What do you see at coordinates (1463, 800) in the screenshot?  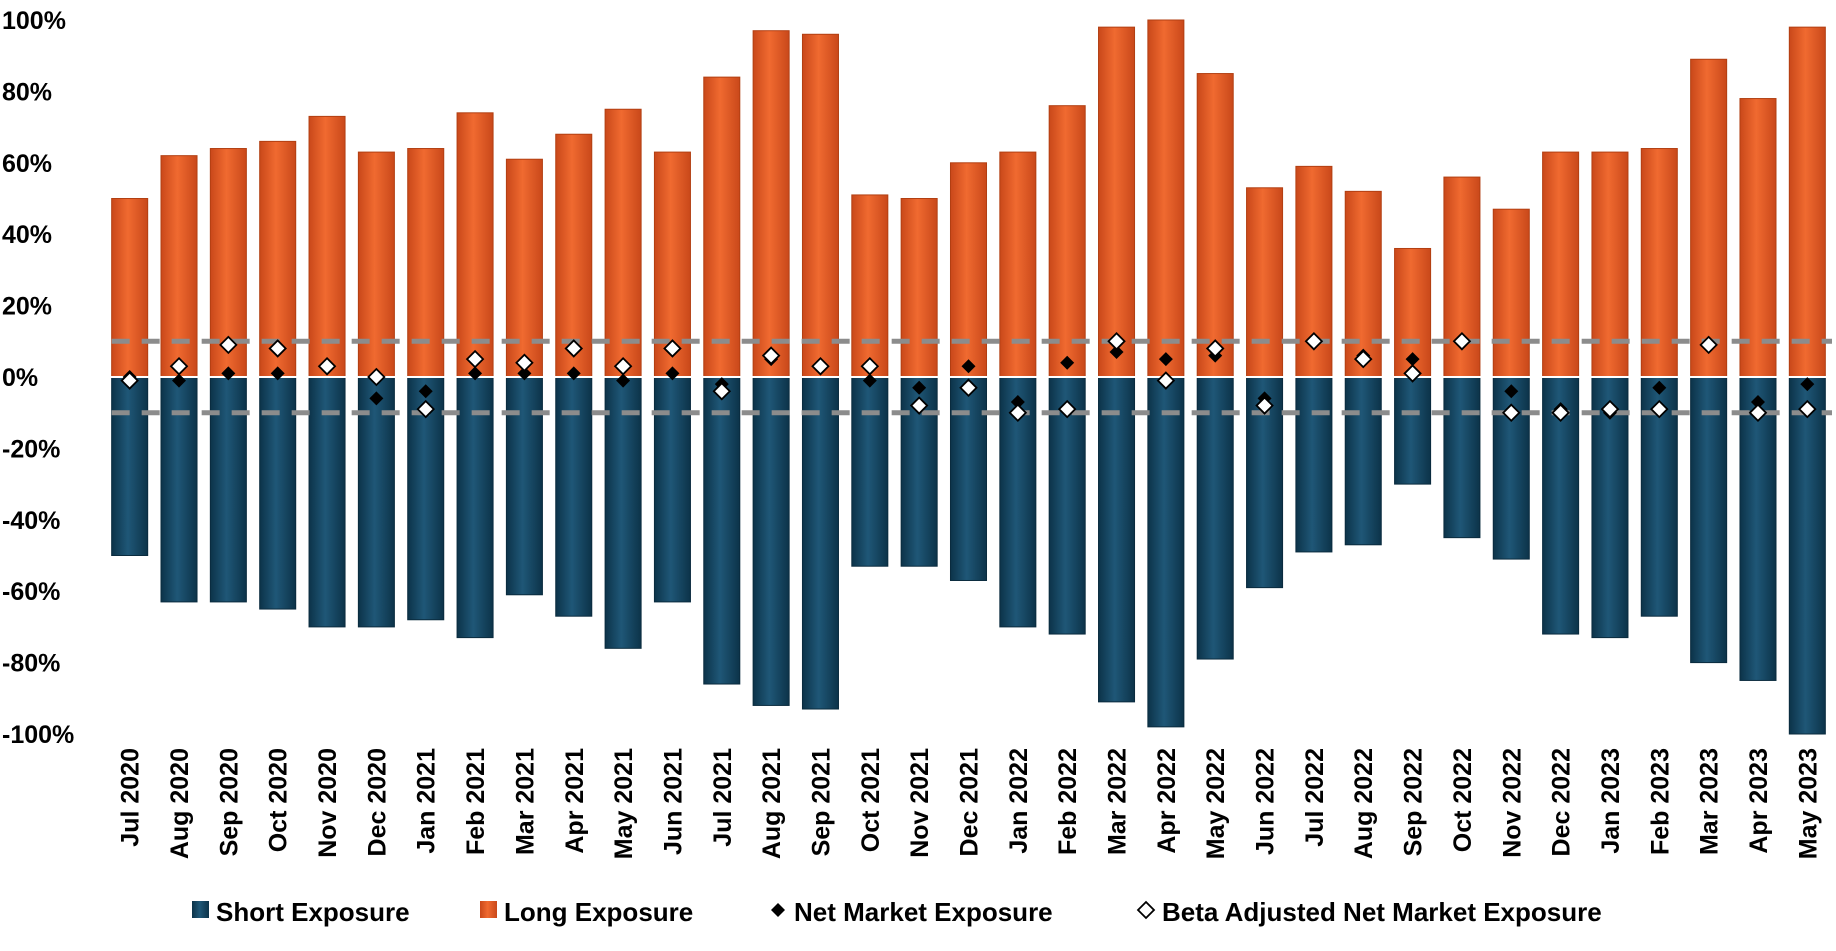 I see `x-tick-label: Oct 2022` at bounding box center [1463, 800].